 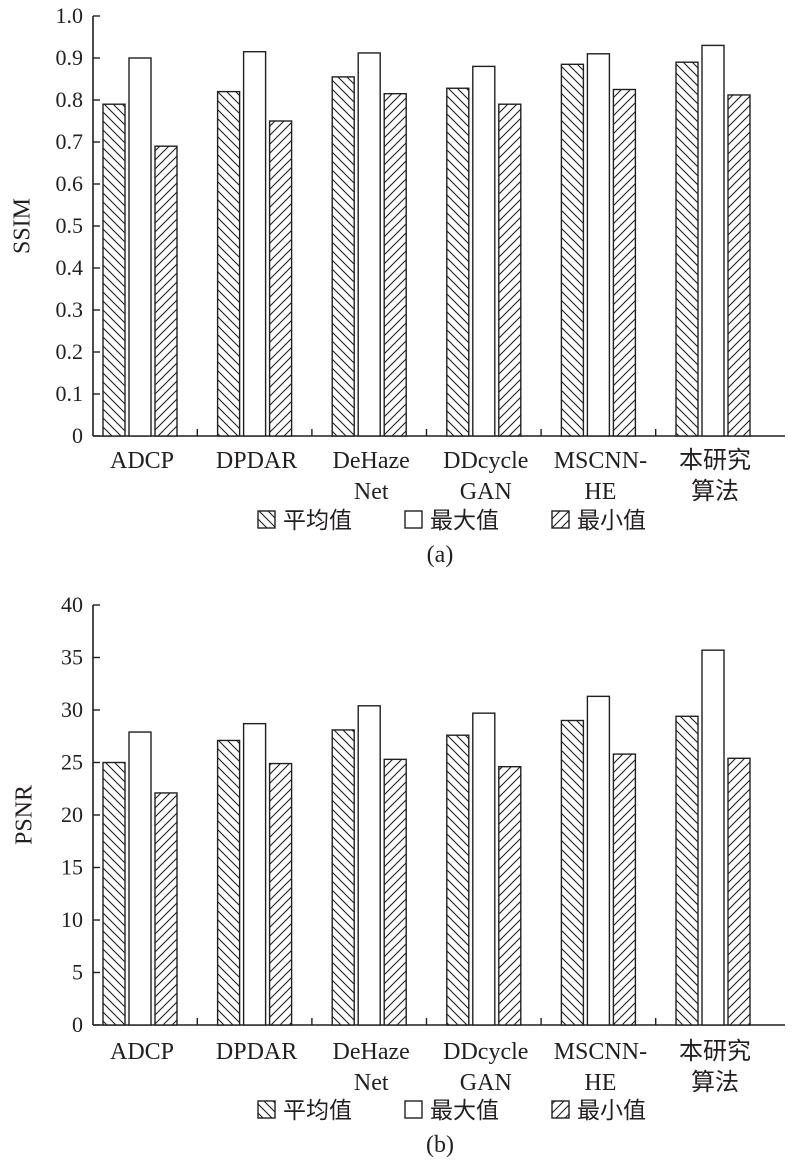 I want to click on y-tick-label: 0.2, so click(x=70, y=351).